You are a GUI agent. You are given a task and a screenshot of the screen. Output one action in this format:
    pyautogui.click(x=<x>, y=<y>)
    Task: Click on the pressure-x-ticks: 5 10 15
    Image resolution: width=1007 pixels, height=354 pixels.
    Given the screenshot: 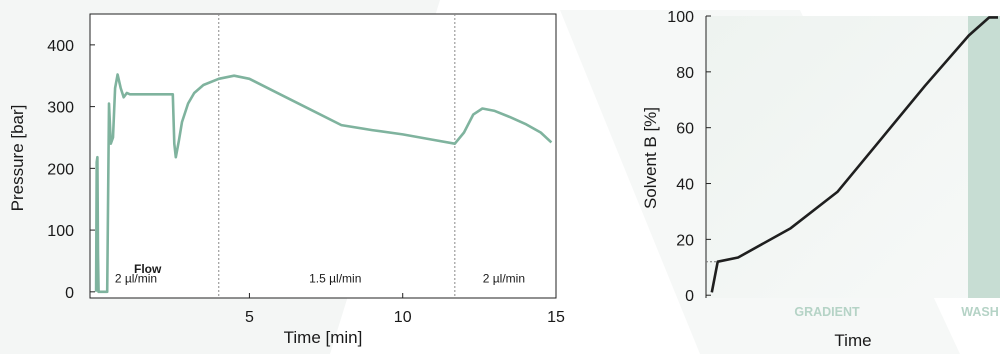 What is the action you would take?
    pyautogui.click(x=405, y=309)
    